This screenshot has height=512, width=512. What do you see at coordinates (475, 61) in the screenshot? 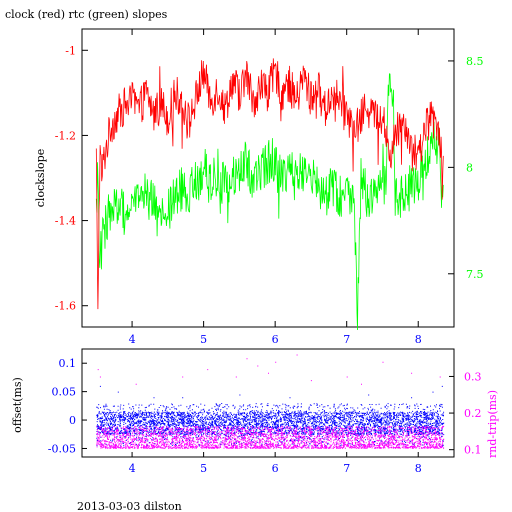
I see `top-y2-tick-label: 8.5` at bounding box center [475, 61].